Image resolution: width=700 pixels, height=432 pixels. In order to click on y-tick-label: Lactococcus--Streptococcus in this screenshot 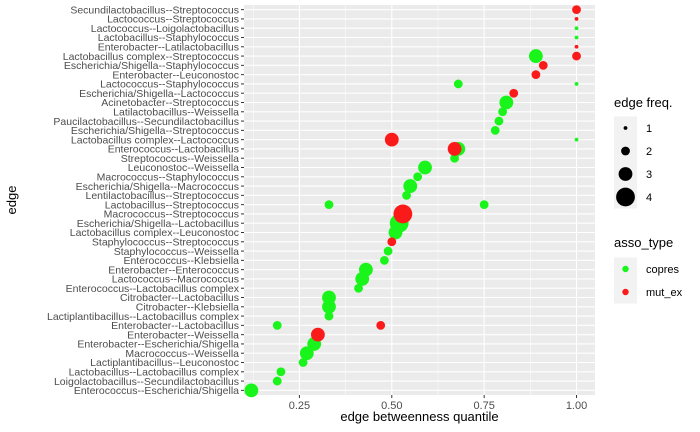, I will do `click(173, 20)`.